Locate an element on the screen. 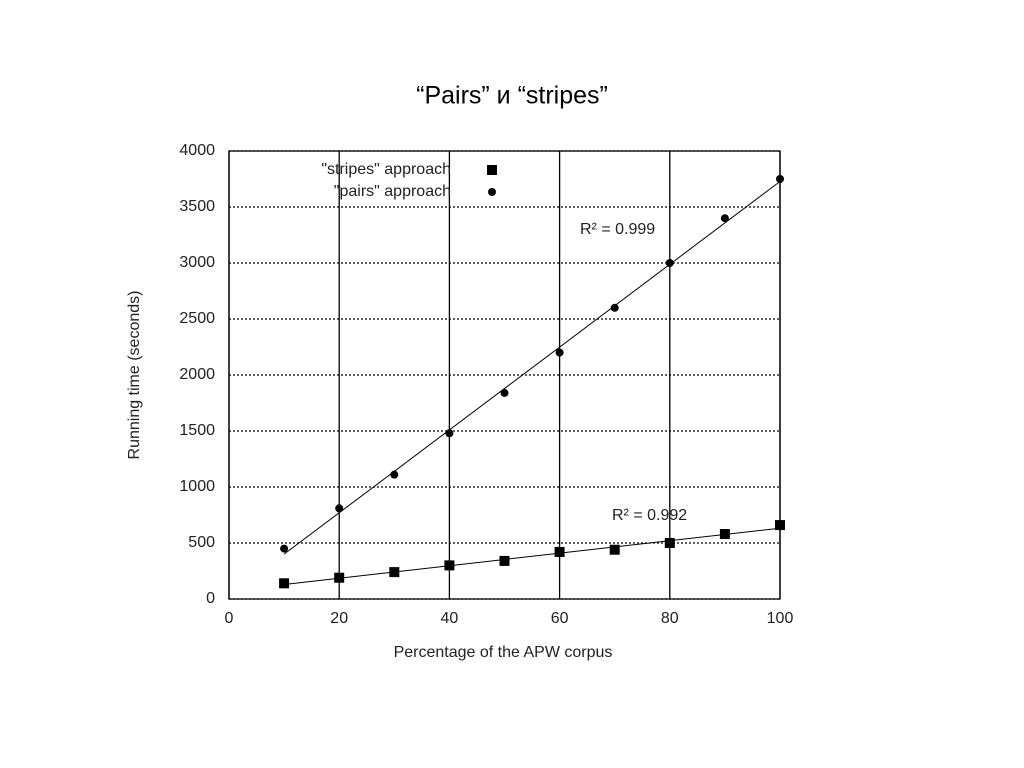  x-tick-label: 100 is located at coordinates (780, 618).